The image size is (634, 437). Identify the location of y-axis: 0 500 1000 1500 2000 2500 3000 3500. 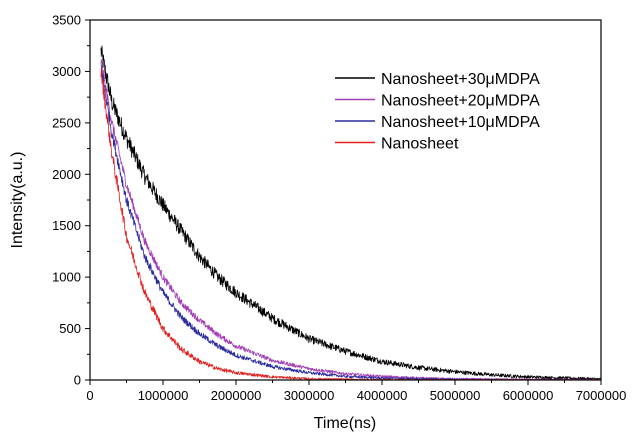
(71, 200).